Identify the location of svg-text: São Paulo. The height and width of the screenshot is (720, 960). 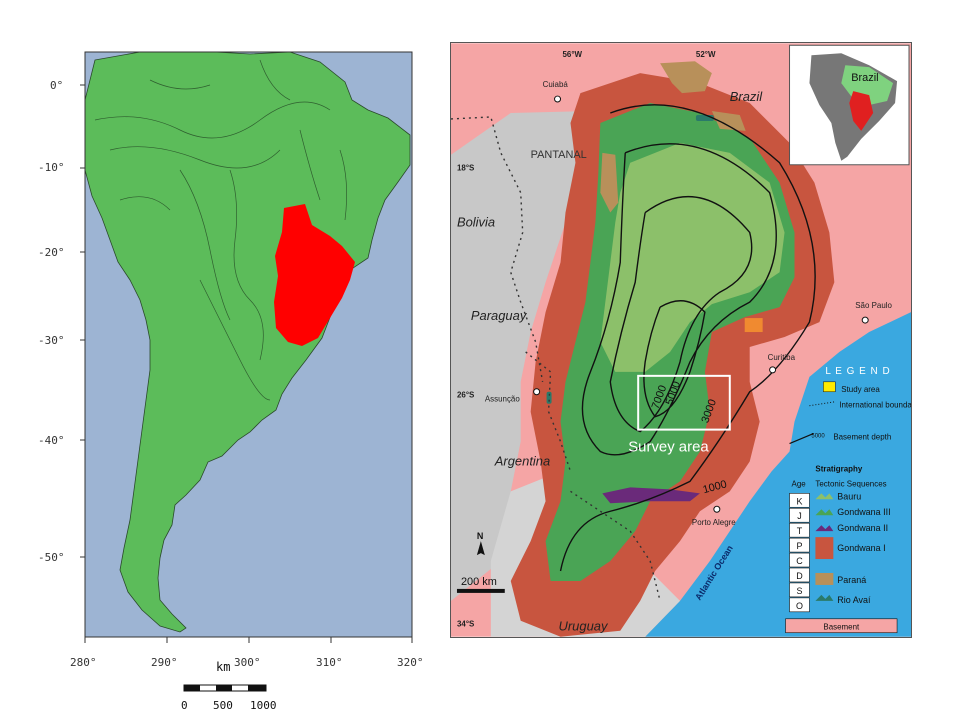
(873, 305).